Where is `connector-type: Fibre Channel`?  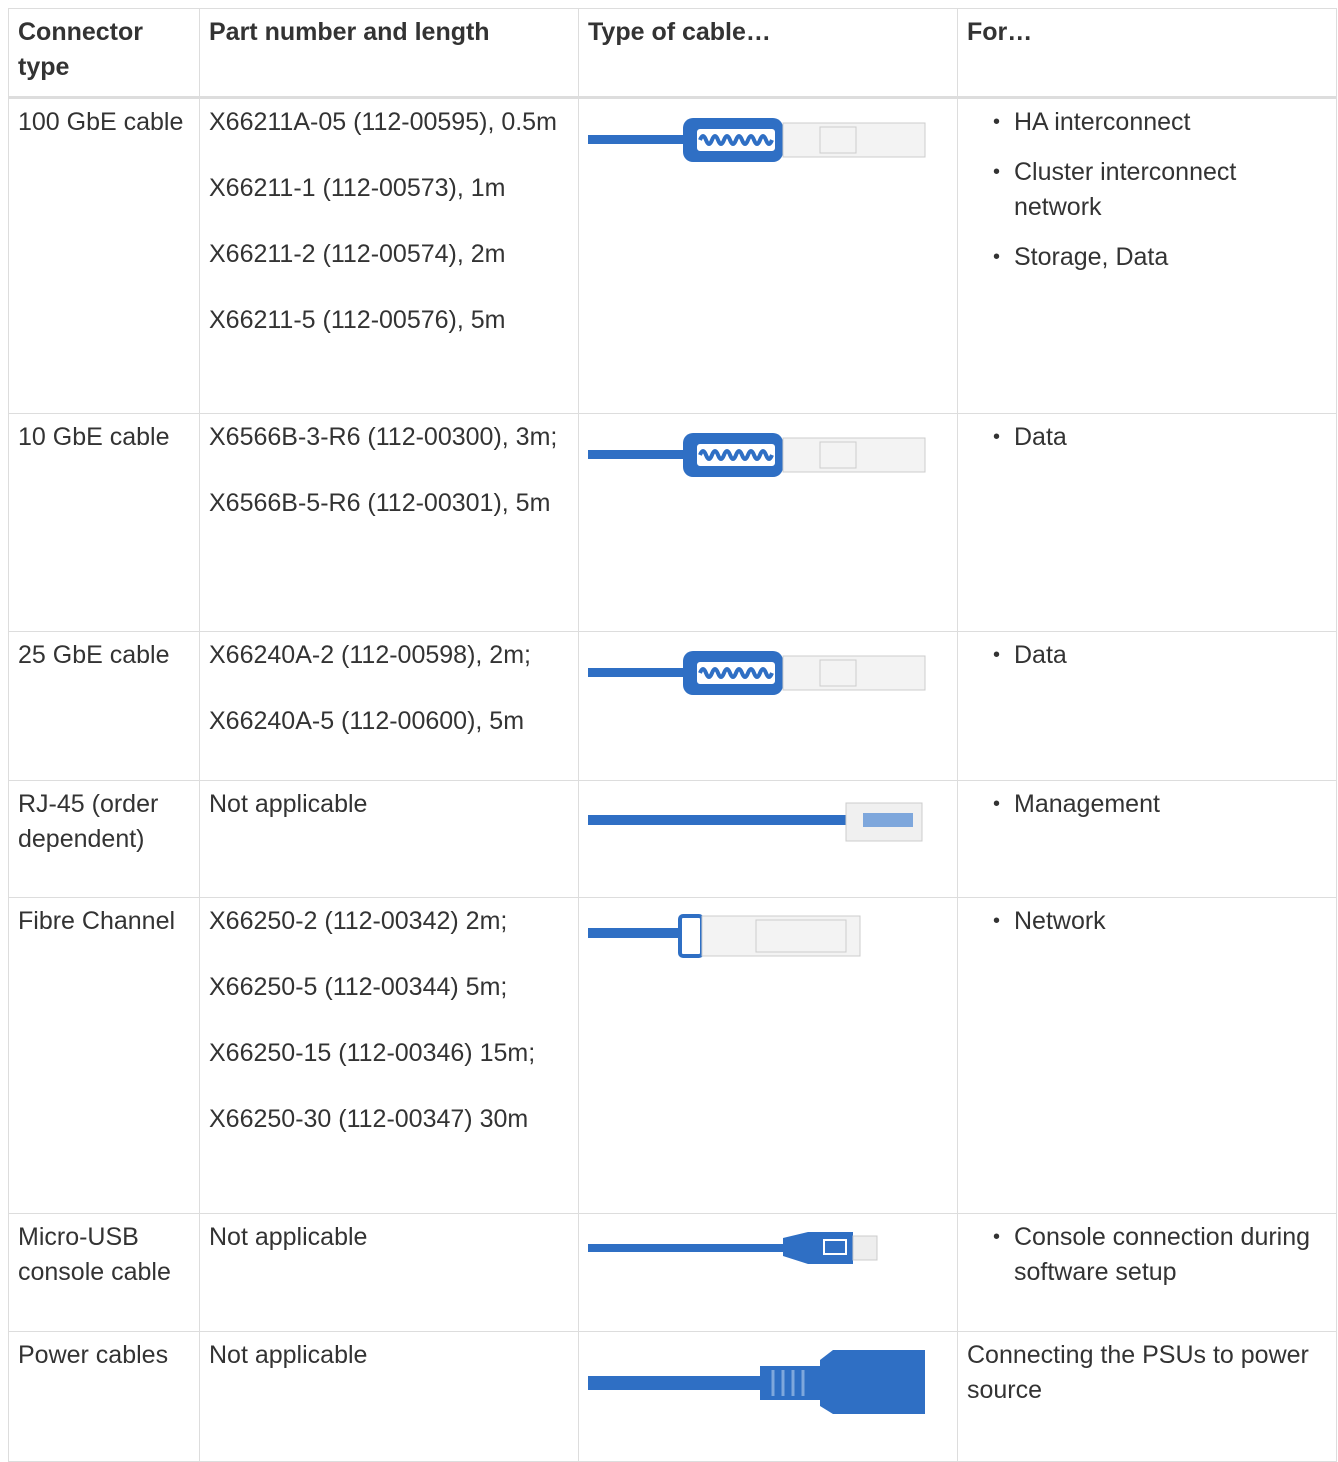 connector-type: Fibre Channel is located at coordinates (104, 1055).